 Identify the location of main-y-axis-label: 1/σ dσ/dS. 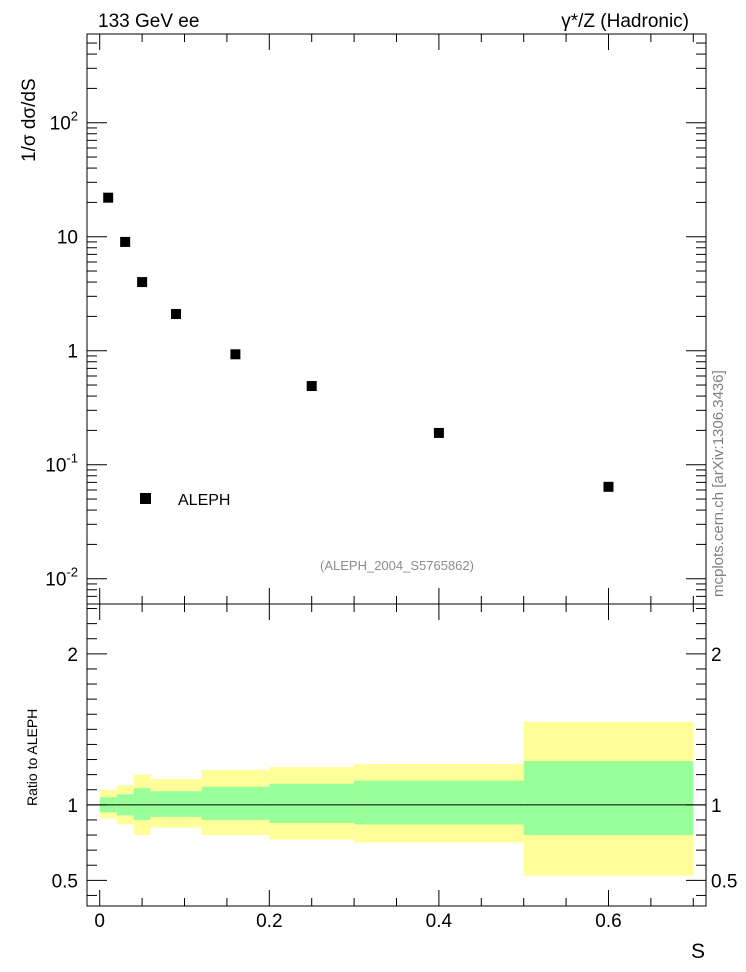
(29, 120).